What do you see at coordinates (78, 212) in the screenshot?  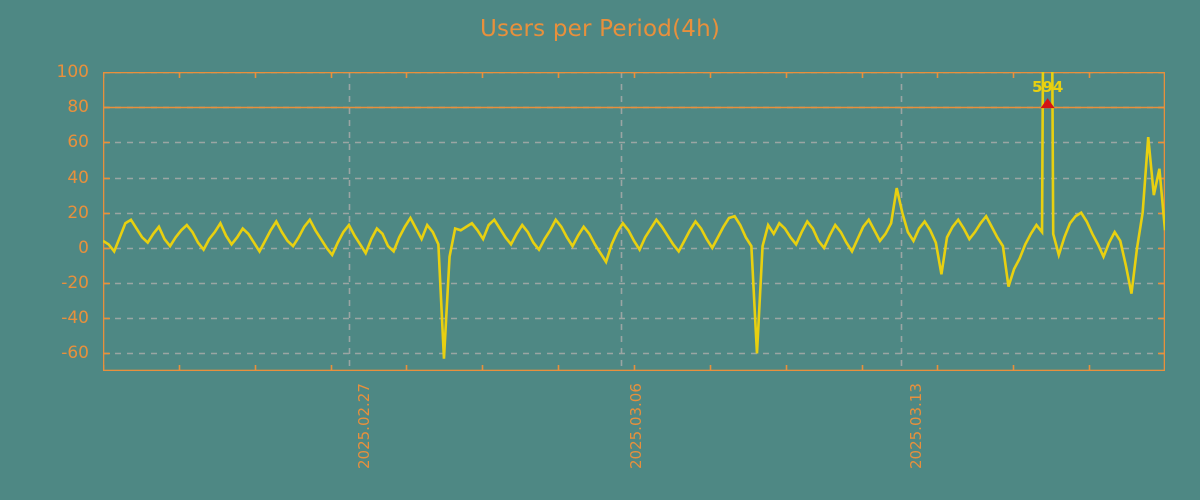 I see `y-axis-tick-label: 20` at bounding box center [78, 212].